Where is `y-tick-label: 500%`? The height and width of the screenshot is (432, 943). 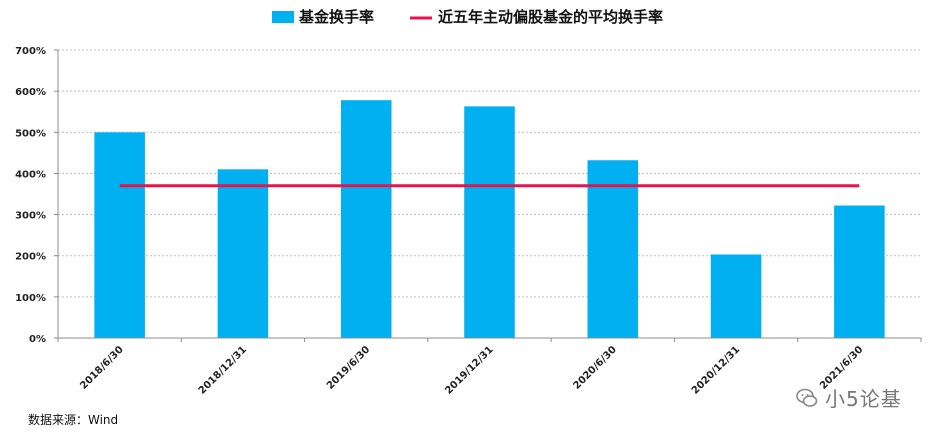
y-tick-label: 500% is located at coordinates (30, 133).